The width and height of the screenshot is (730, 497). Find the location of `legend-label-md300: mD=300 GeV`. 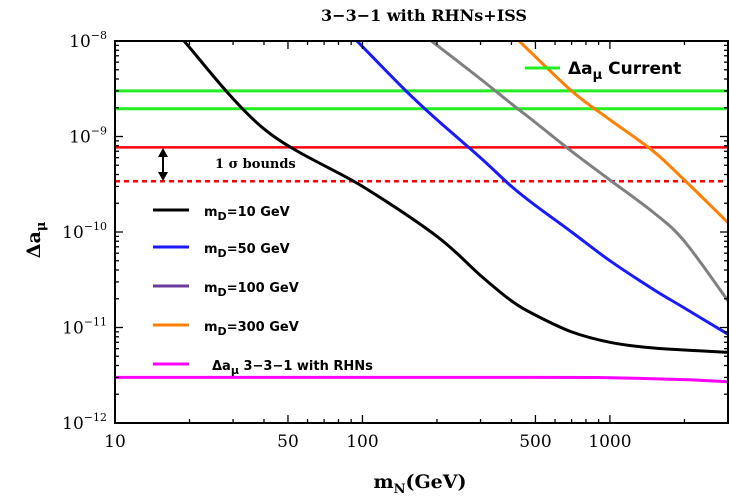

legend-label-md300: mD=300 GeV is located at coordinates (251, 329).